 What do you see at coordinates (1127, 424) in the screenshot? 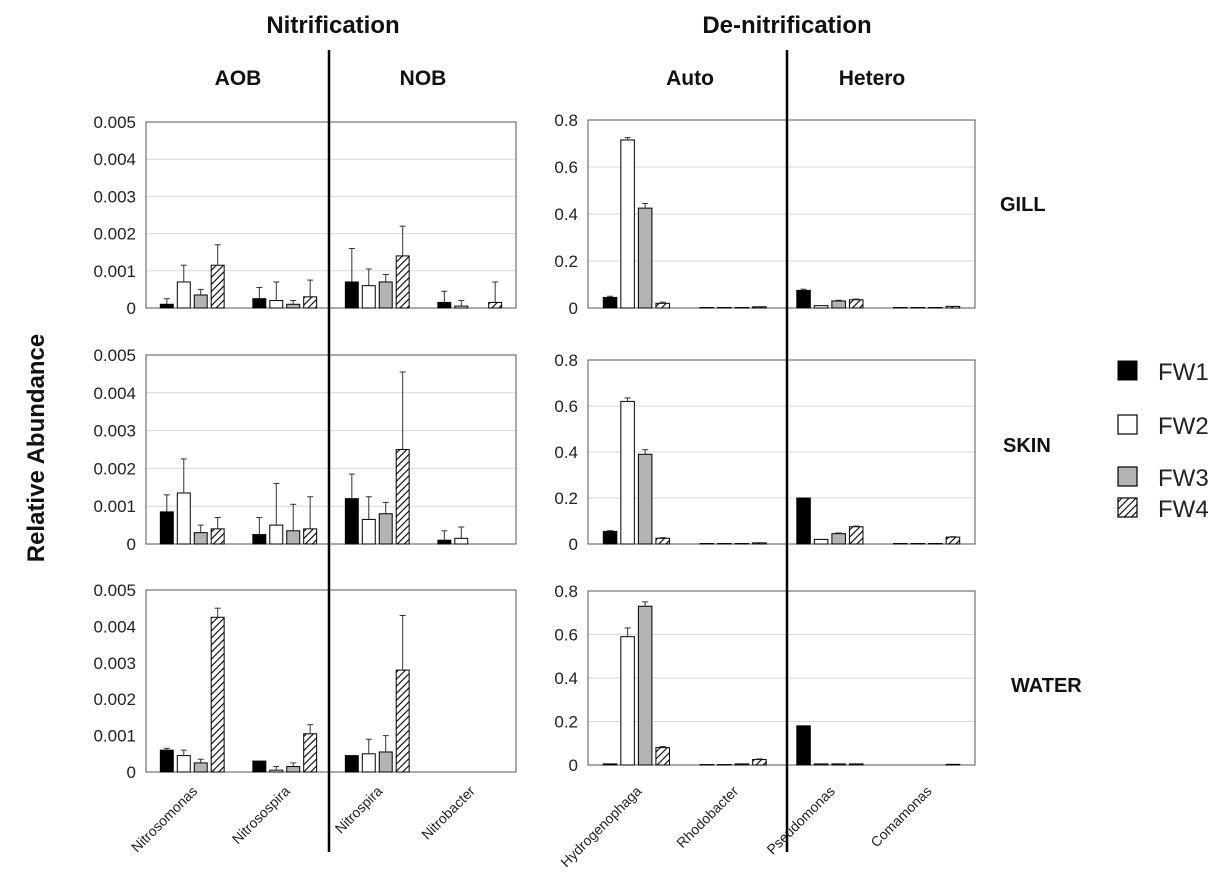
I see `legend-swatch-fw2` at bounding box center [1127, 424].